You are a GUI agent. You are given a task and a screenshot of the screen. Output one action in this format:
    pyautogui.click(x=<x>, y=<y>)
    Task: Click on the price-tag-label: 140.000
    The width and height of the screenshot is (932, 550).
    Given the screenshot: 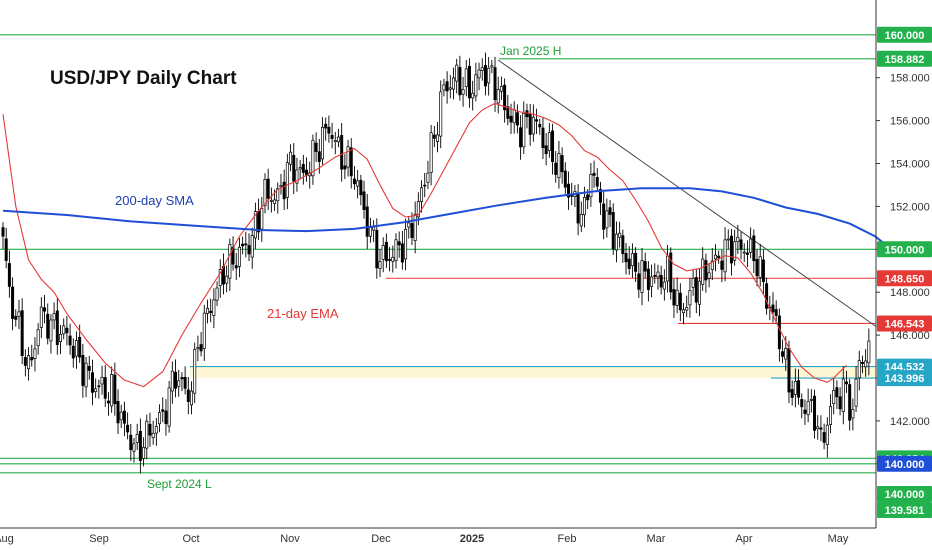 What is the action you would take?
    pyautogui.click(x=905, y=465)
    